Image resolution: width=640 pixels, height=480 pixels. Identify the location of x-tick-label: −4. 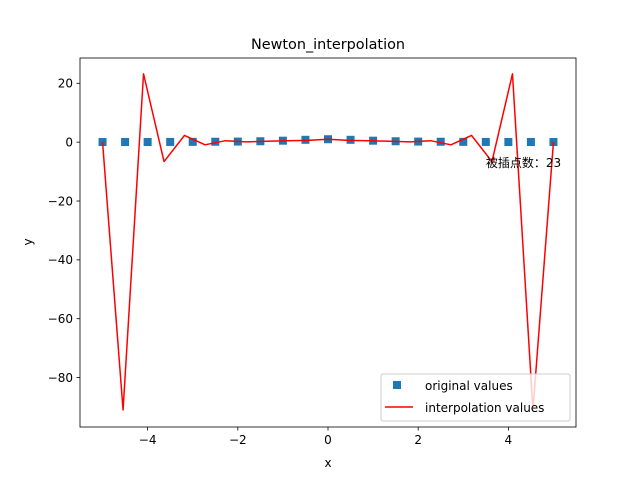
(148, 440).